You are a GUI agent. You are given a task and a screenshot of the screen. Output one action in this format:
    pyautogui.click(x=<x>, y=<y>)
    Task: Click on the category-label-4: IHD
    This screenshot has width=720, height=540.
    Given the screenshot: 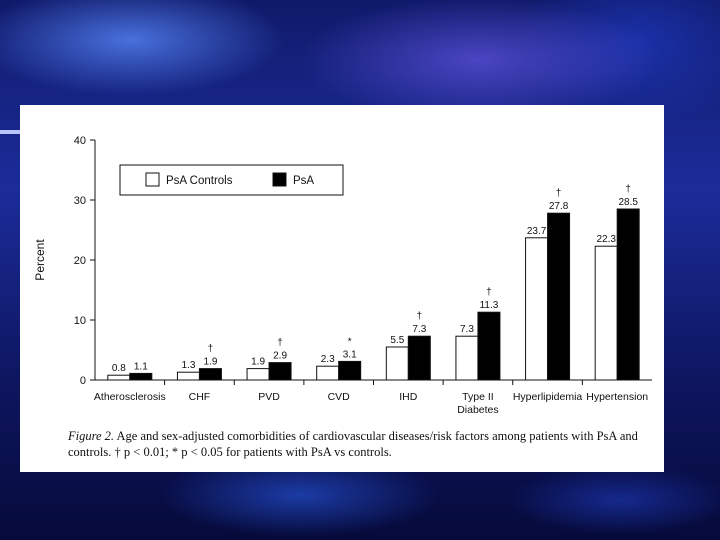 What is the action you would take?
    pyautogui.click(x=408, y=397)
    